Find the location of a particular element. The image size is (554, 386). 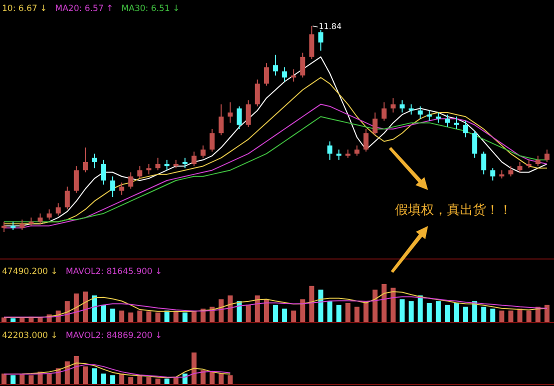

text: 42203.000 ↓ is located at coordinates (30, 336).